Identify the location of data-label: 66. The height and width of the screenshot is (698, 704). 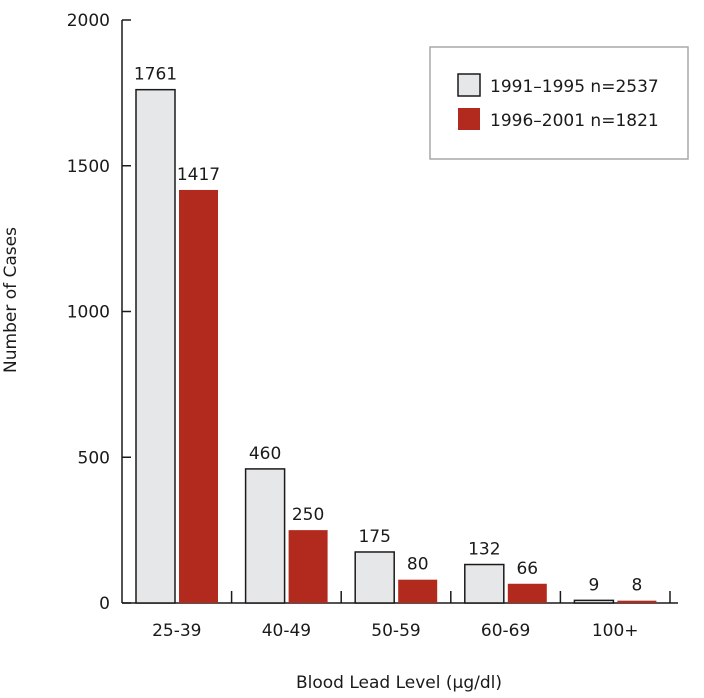
(527, 569).